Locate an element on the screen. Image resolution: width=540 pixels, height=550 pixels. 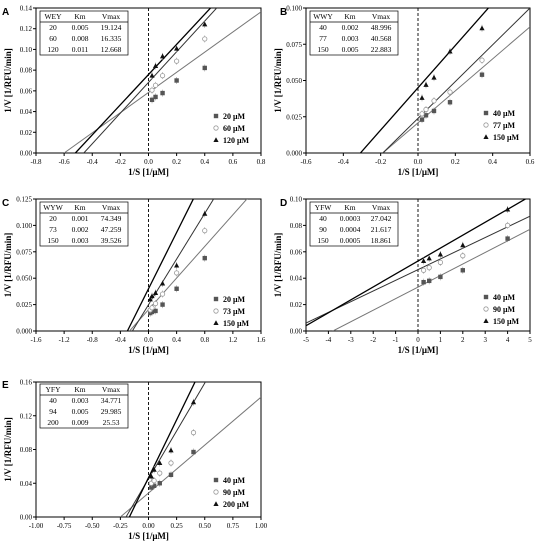
y-tick-label: 0.075 is located at coordinates (24, 252).